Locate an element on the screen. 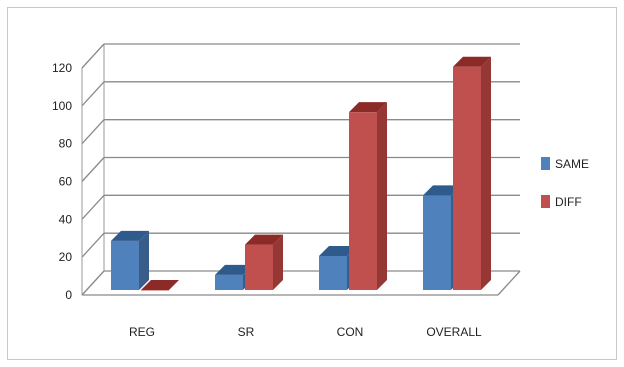  x-axis-labels: REG SR CON OVERALL is located at coordinates (305, 332).